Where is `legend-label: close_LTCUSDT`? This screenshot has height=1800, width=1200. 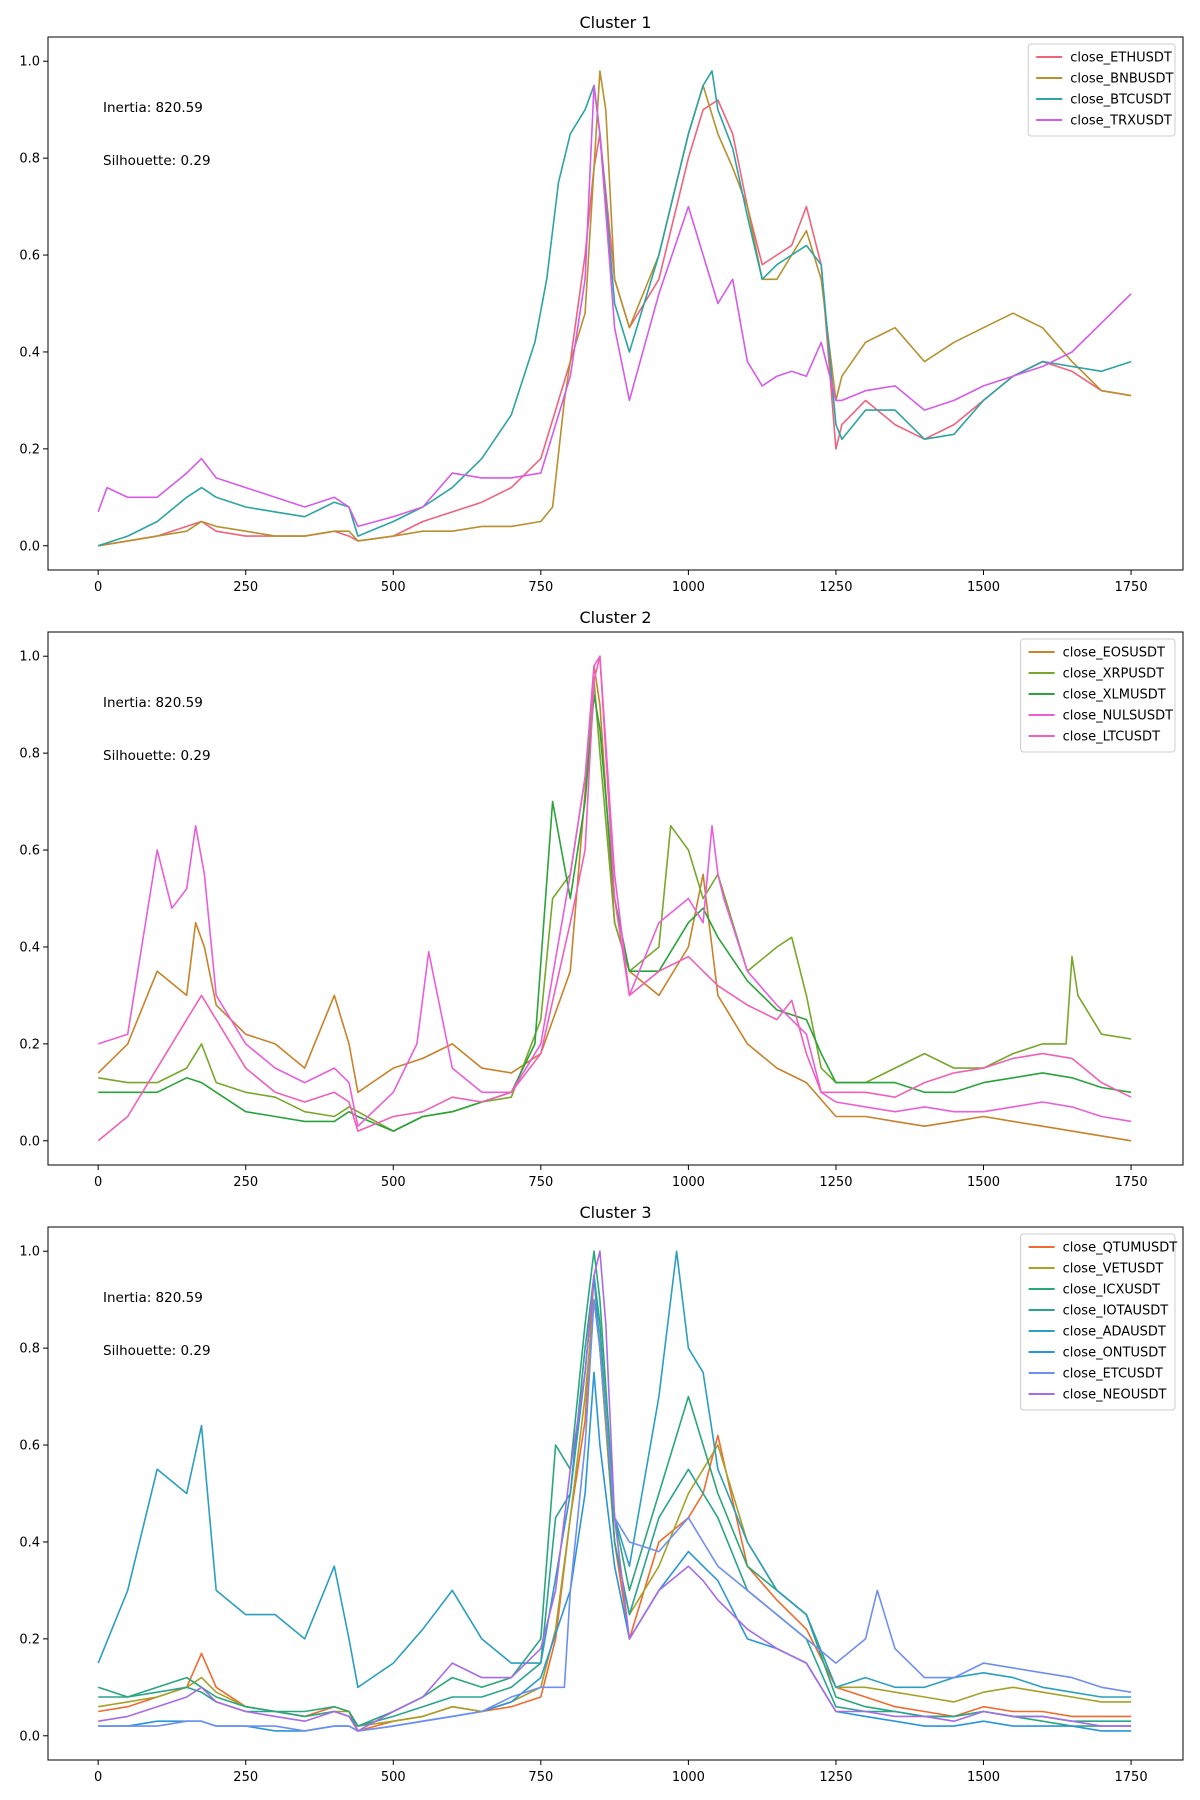 legend-label: close_LTCUSDT is located at coordinates (1111, 737).